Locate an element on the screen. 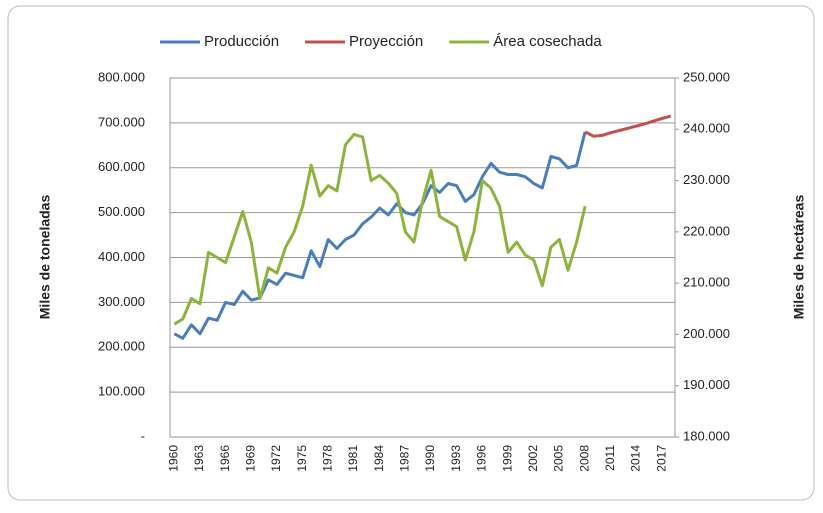 The image size is (823, 513). y2-tick-label: 220.000 is located at coordinates (706, 230).